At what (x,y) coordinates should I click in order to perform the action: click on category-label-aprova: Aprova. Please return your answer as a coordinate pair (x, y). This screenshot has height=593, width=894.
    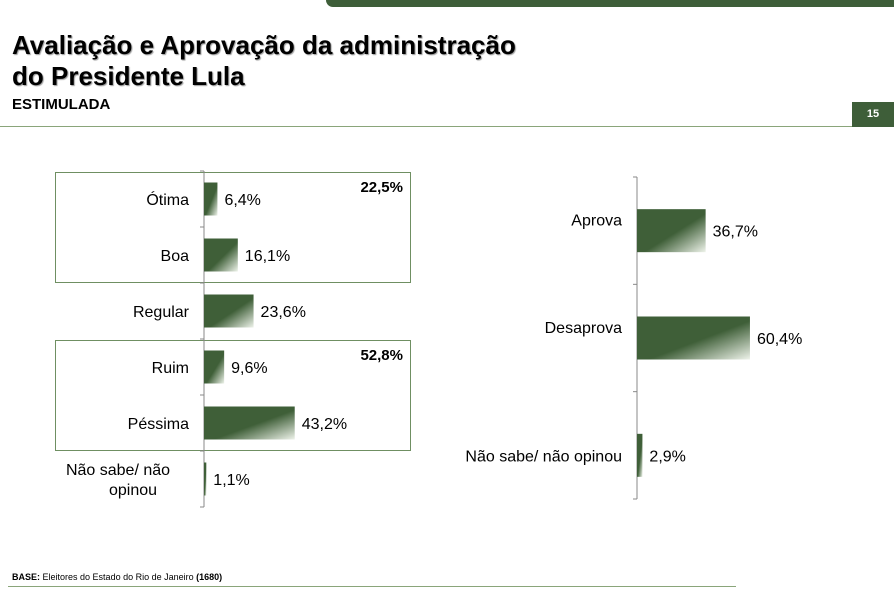
    Looking at the image, I should click on (596, 221).